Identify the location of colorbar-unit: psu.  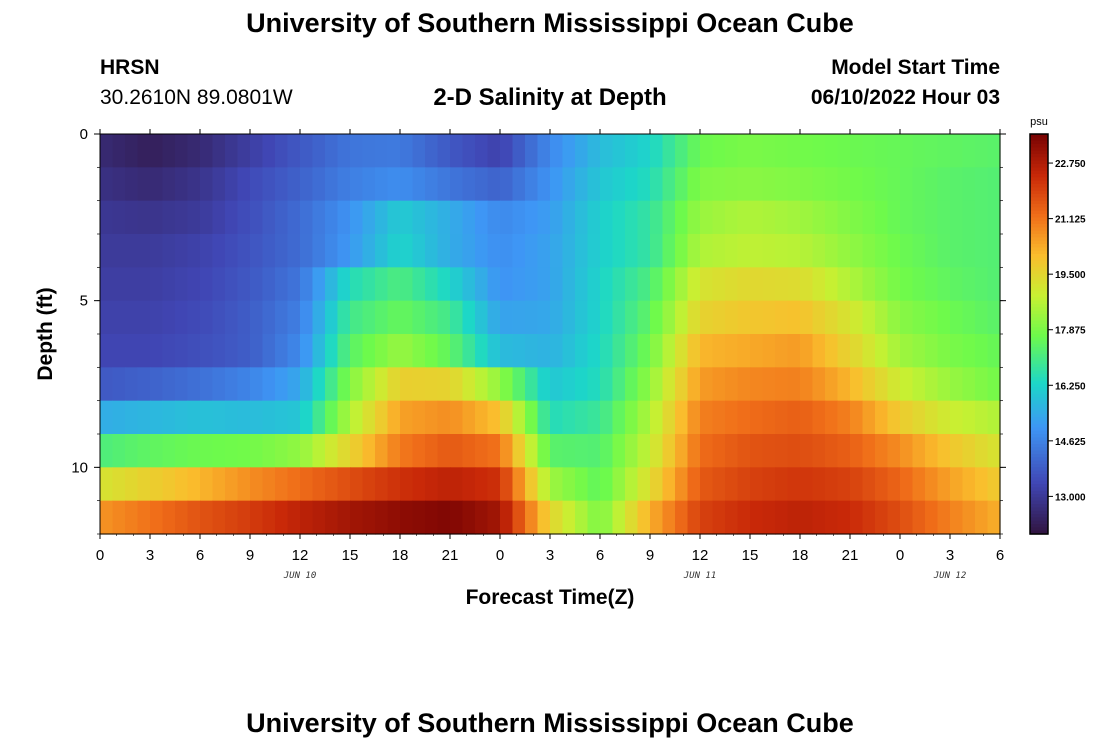
(1039, 122).